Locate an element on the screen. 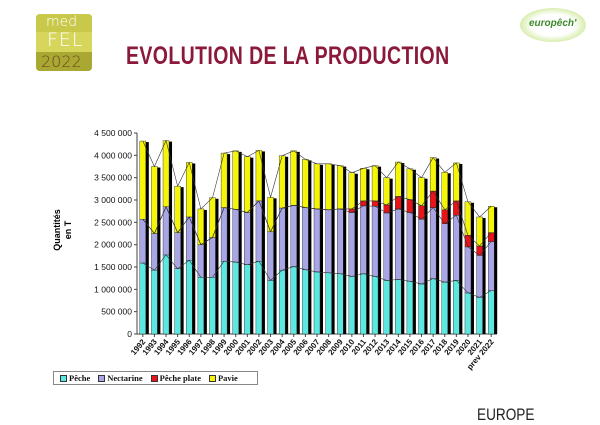 This screenshot has height=425, width=600. bar-segment-pavie-2018 is located at coordinates (444, 191).